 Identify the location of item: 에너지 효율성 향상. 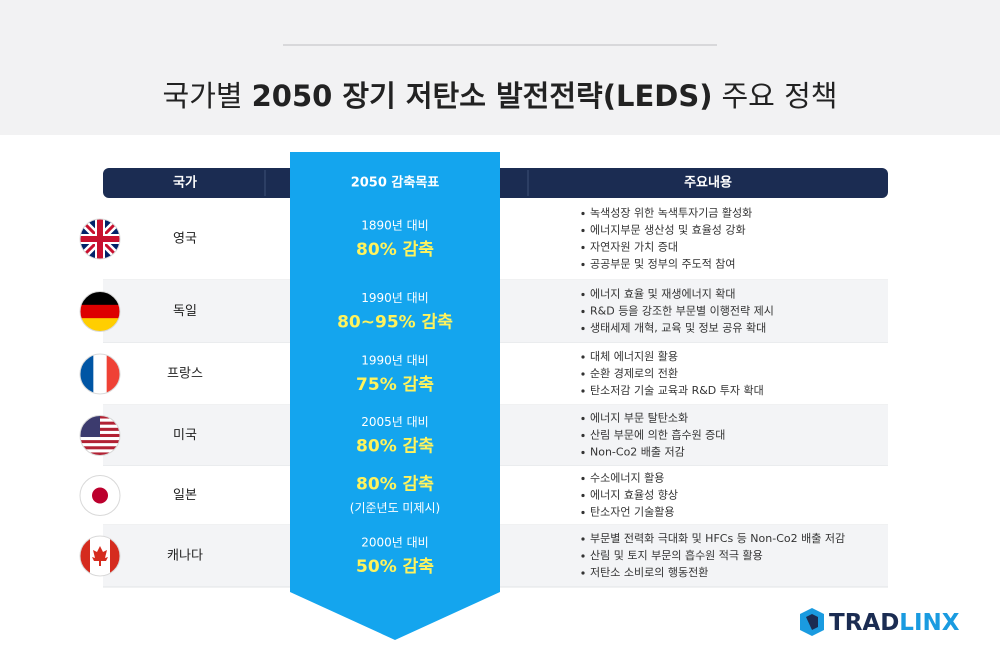
(634, 495).